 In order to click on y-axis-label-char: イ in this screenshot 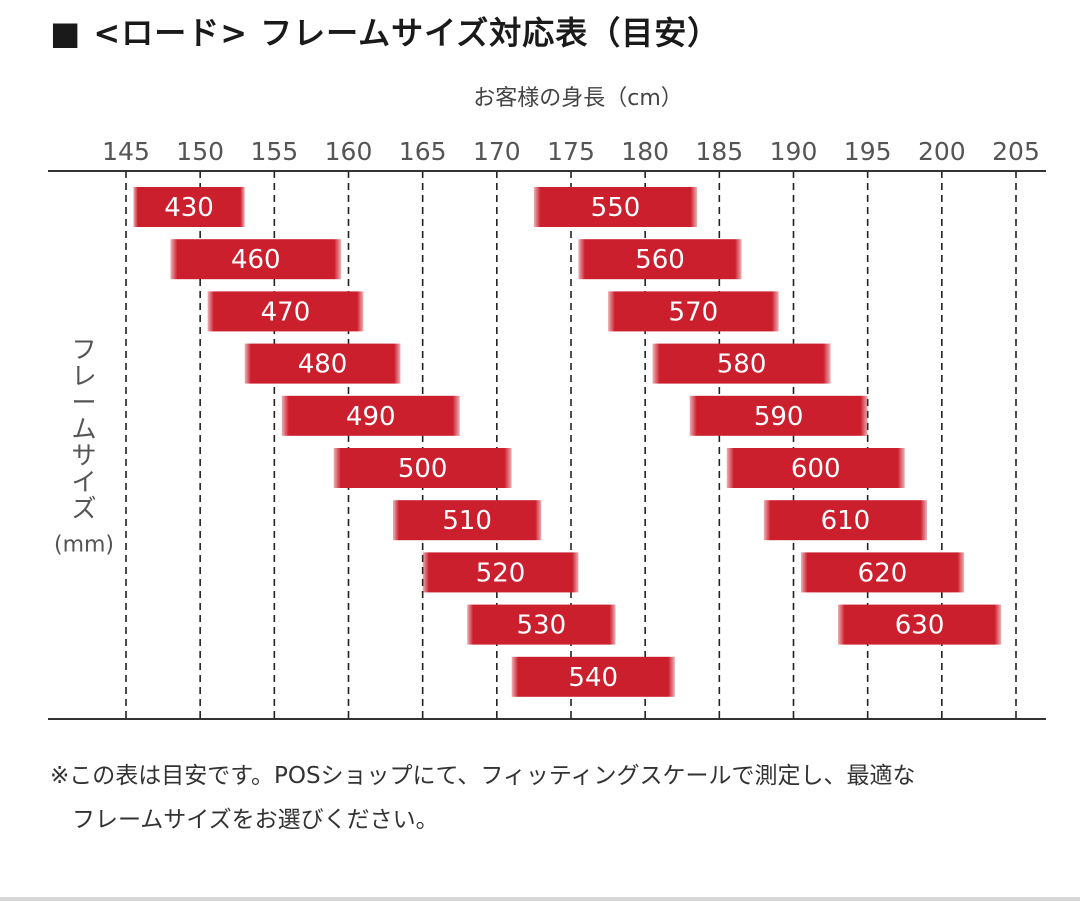, I will do `click(83, 482)`.